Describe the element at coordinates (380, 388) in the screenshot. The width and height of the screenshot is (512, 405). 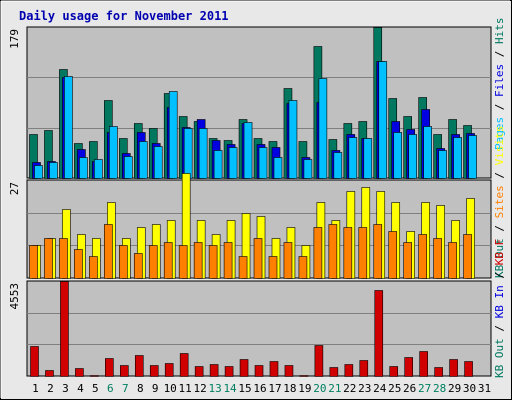
I see `day-label: 24` at that location.